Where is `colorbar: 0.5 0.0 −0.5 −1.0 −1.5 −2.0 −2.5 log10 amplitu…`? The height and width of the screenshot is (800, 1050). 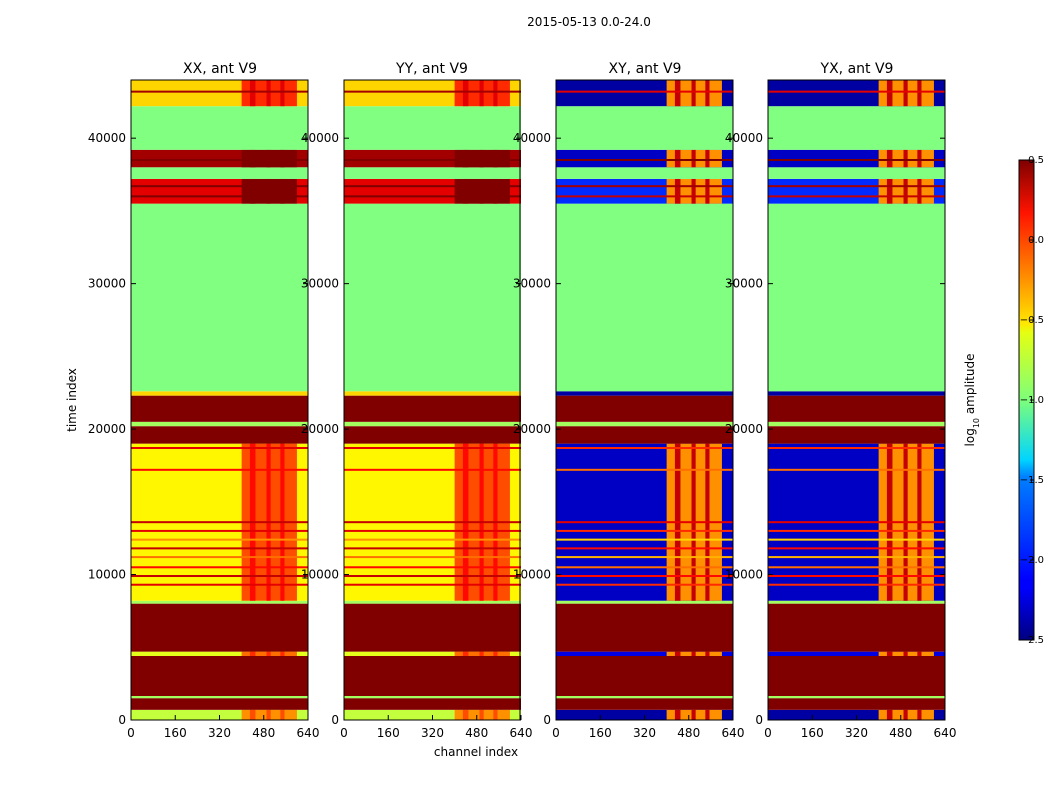
colorbar: 0.5 0.0 −0.5 −1.0 −1.5 −2.0 −2.5 log10 amplitu… is located at coordinates (1003, 400).